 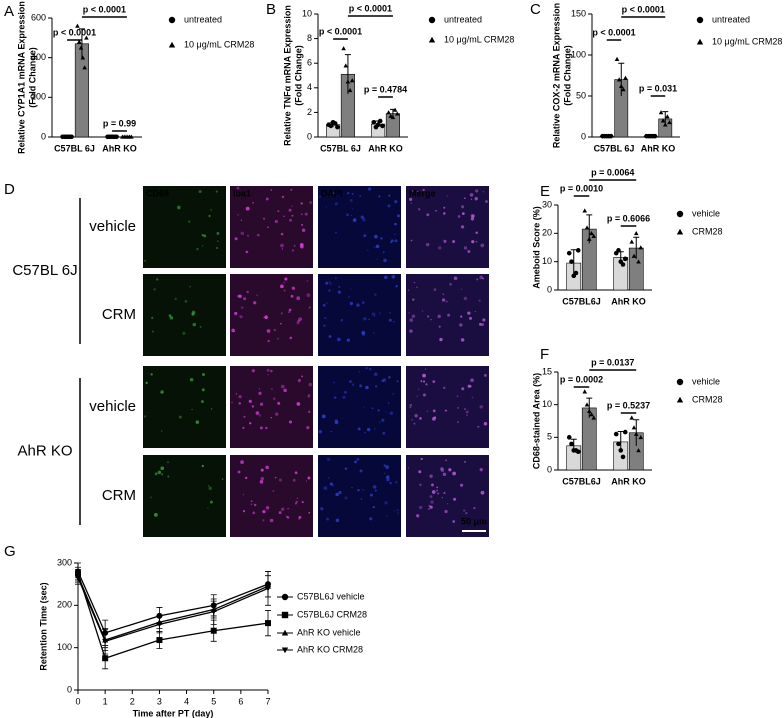 What do you see at coordinates (240, 701) in the screenshot?
I see `x-tick-label: 6` at bounding box center [240, 701].